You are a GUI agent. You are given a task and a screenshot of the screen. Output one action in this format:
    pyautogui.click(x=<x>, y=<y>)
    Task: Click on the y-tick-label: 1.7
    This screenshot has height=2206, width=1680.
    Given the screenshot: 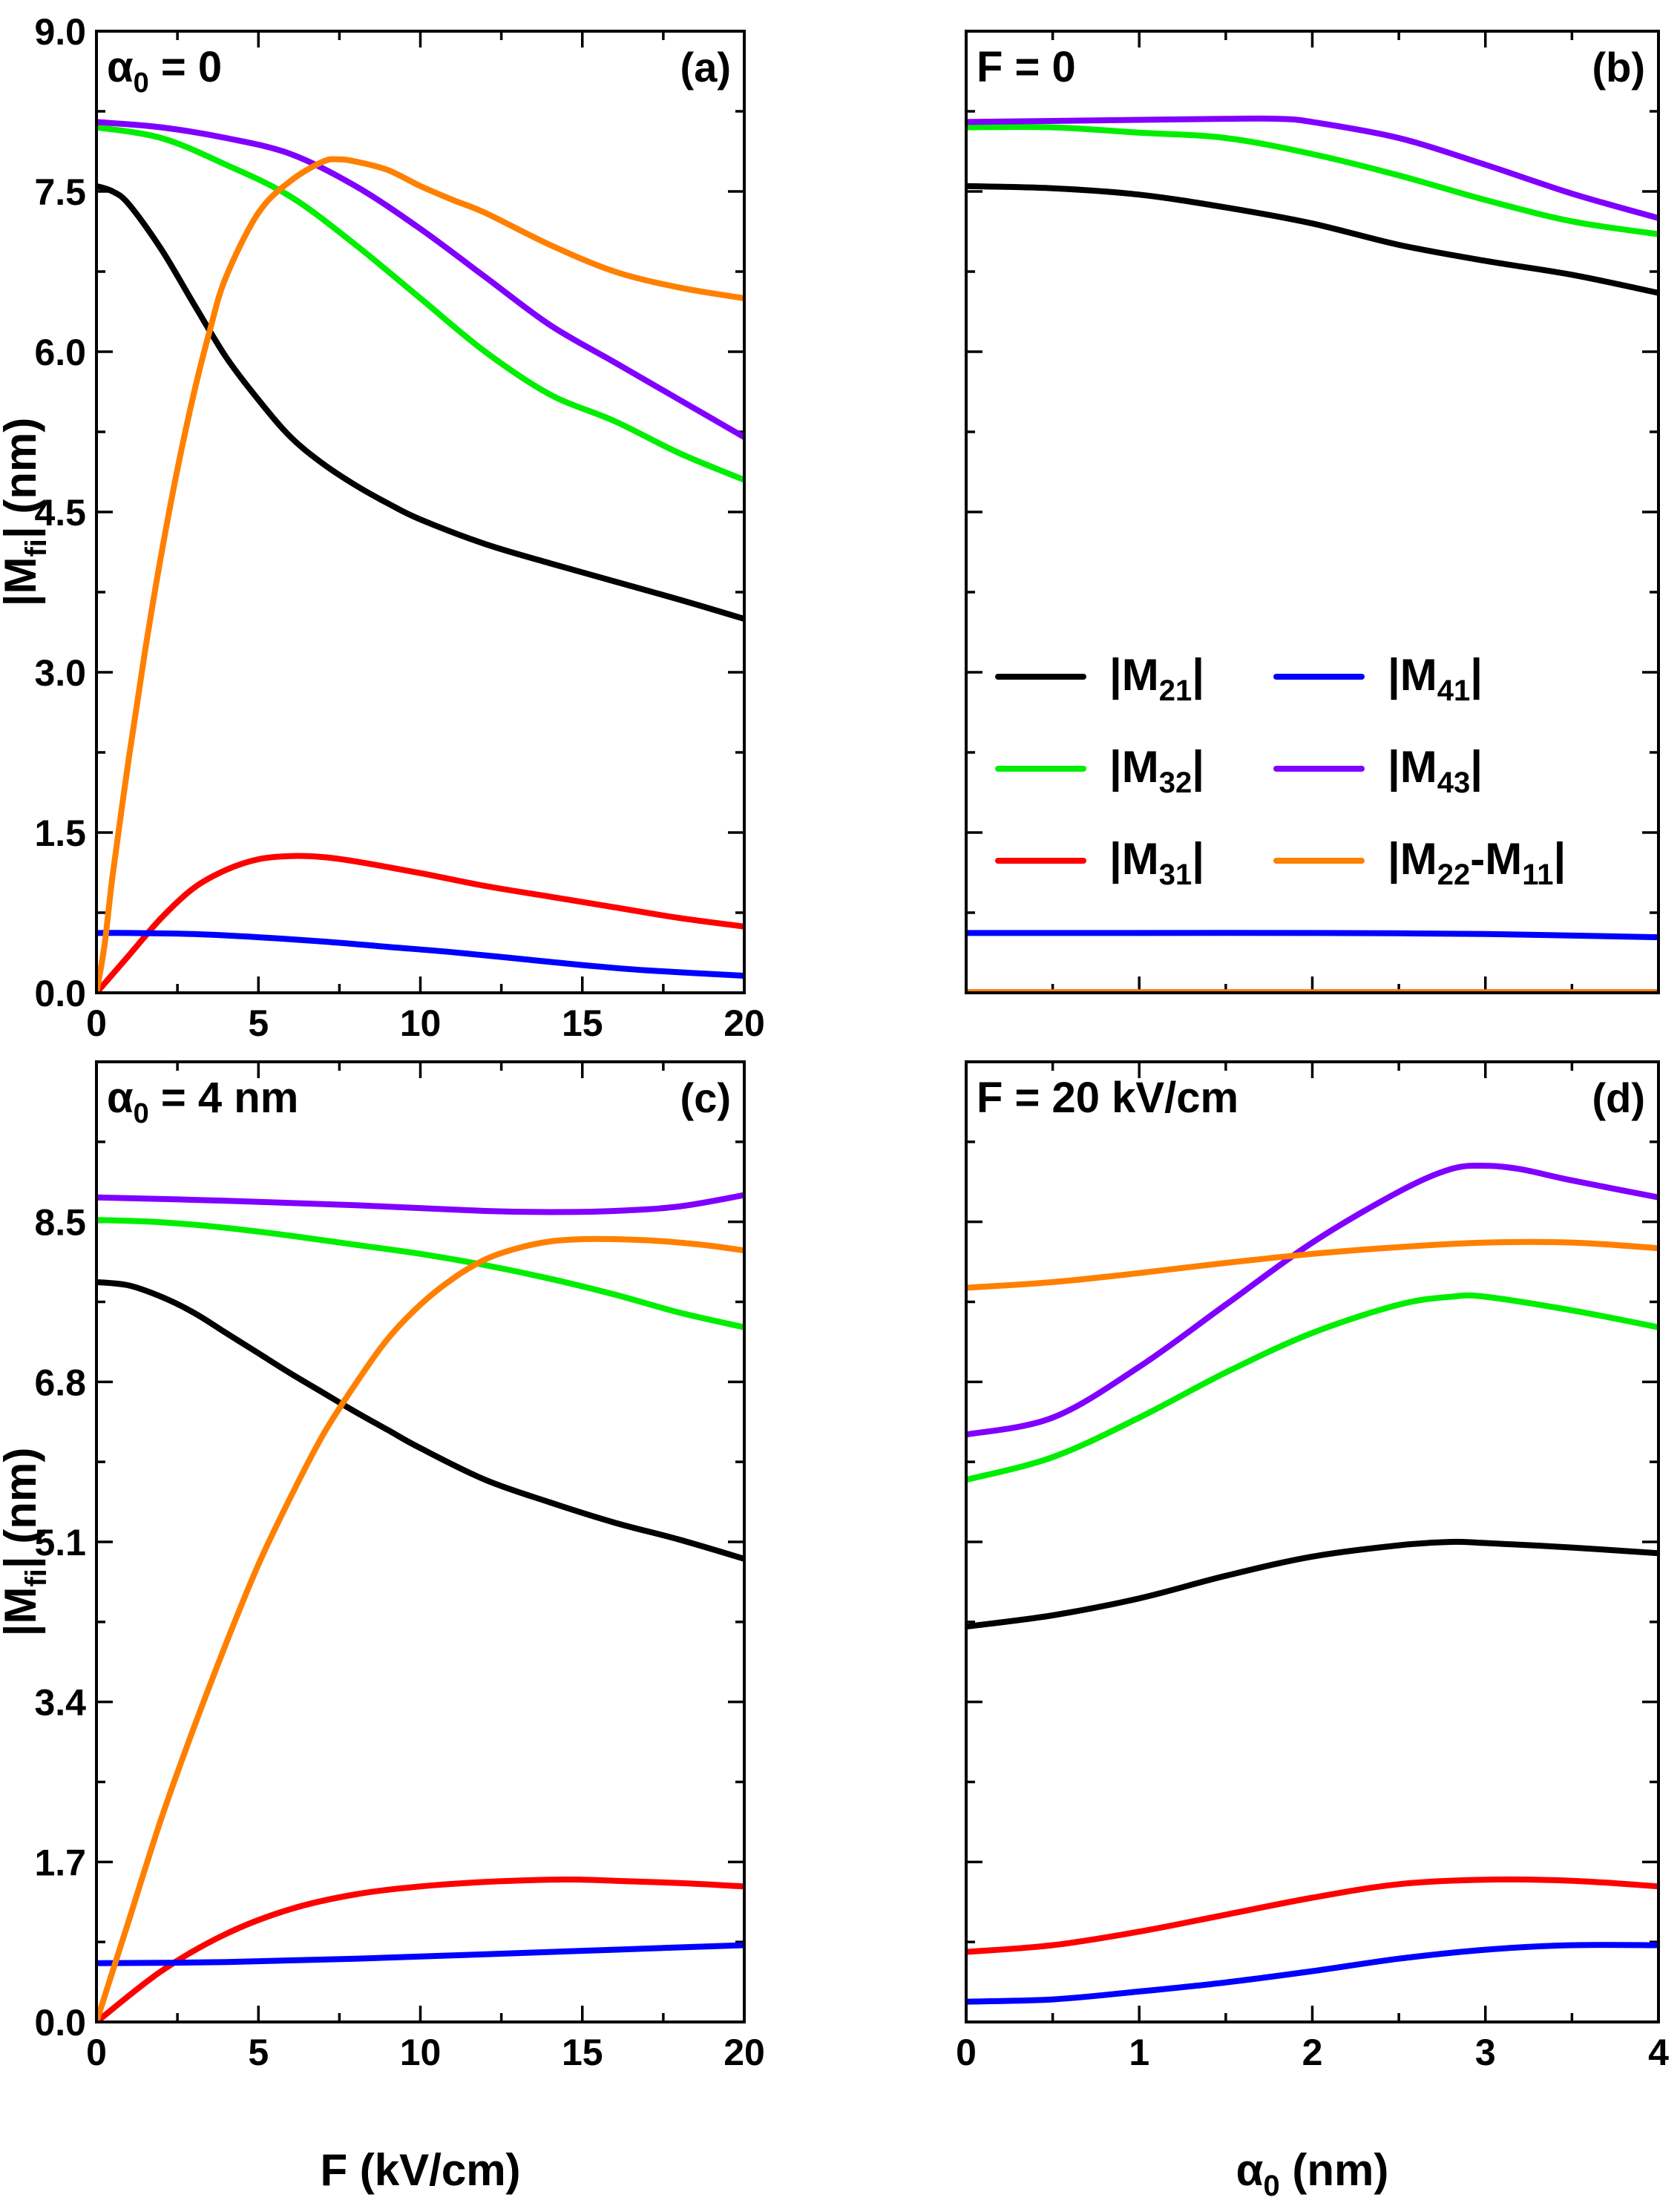 What is the action you would take?
    pyautogui.click(x=60, y=1862)
    